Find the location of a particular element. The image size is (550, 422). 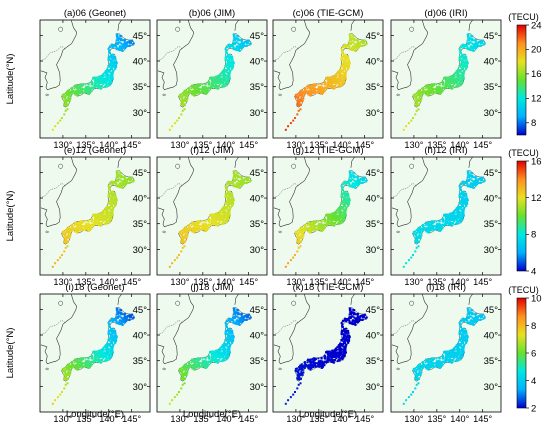

map-panel: (l)18 (IRI) 45° 40° 35° 30° 130° 135° 140° 145° is located at coordinates (446, 352).